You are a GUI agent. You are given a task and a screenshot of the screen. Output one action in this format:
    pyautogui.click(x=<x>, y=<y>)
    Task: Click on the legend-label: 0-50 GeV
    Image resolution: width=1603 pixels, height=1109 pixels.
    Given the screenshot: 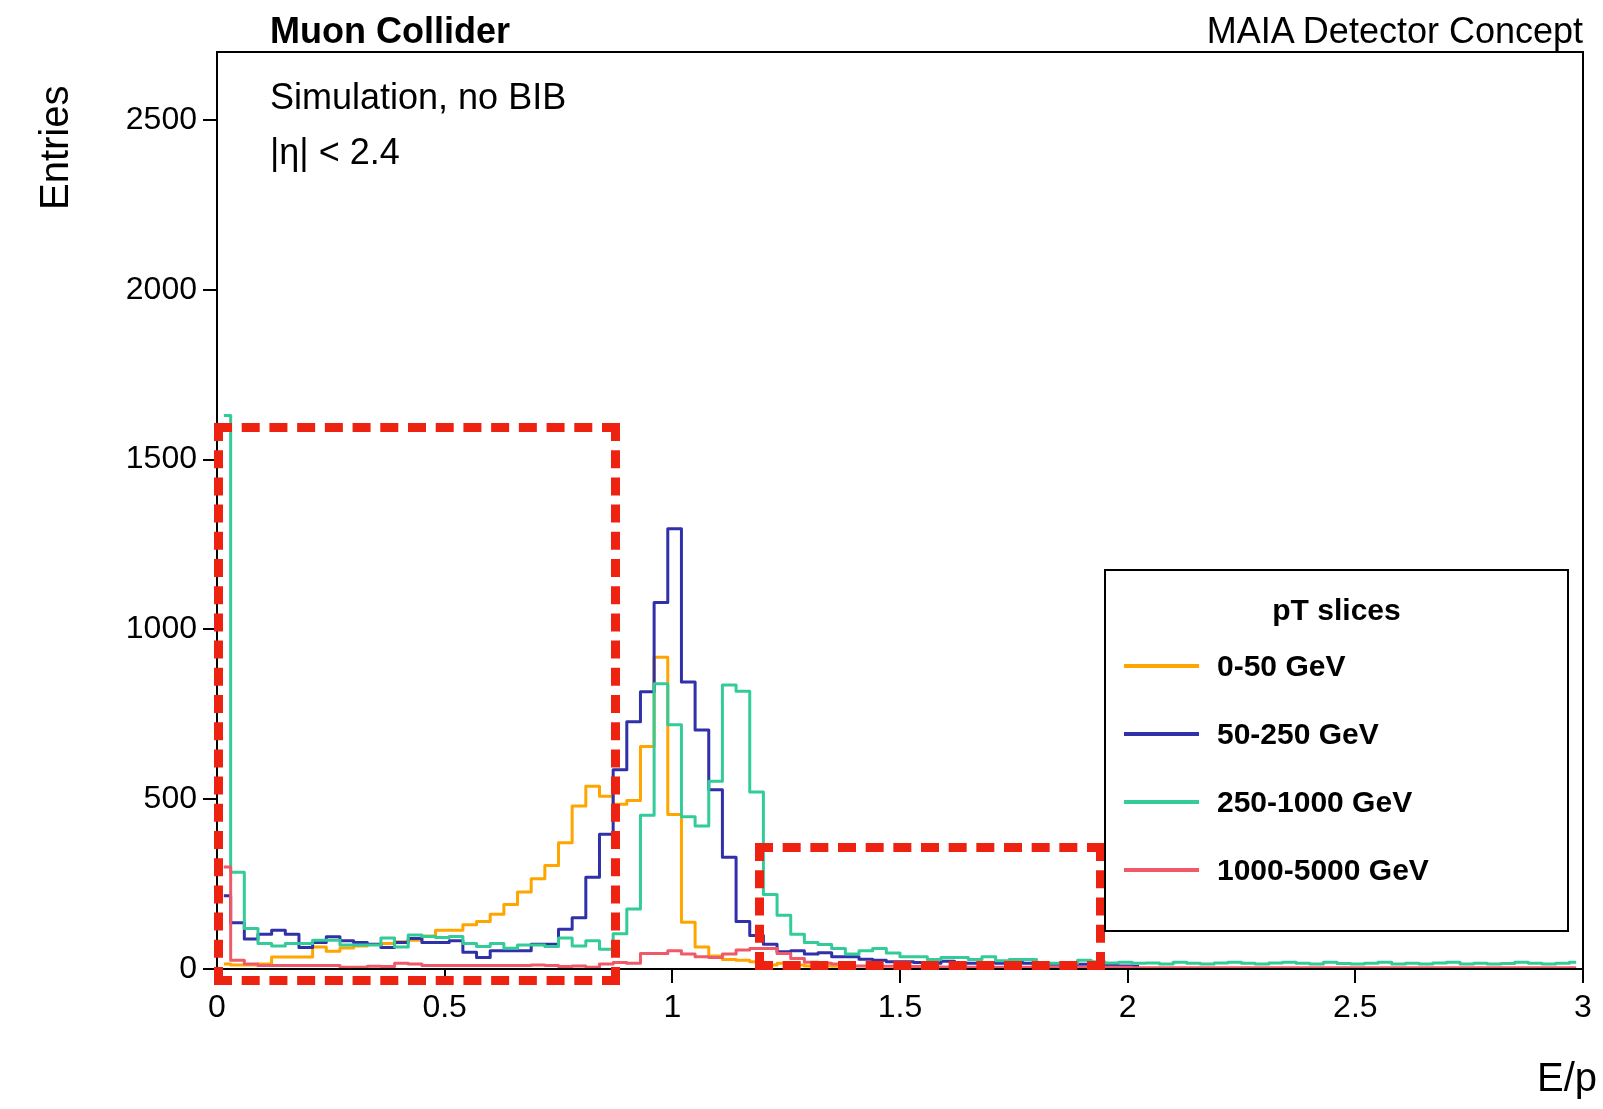 What is the action you would take?
    pyautogui.click(x=1281, y=666)
    